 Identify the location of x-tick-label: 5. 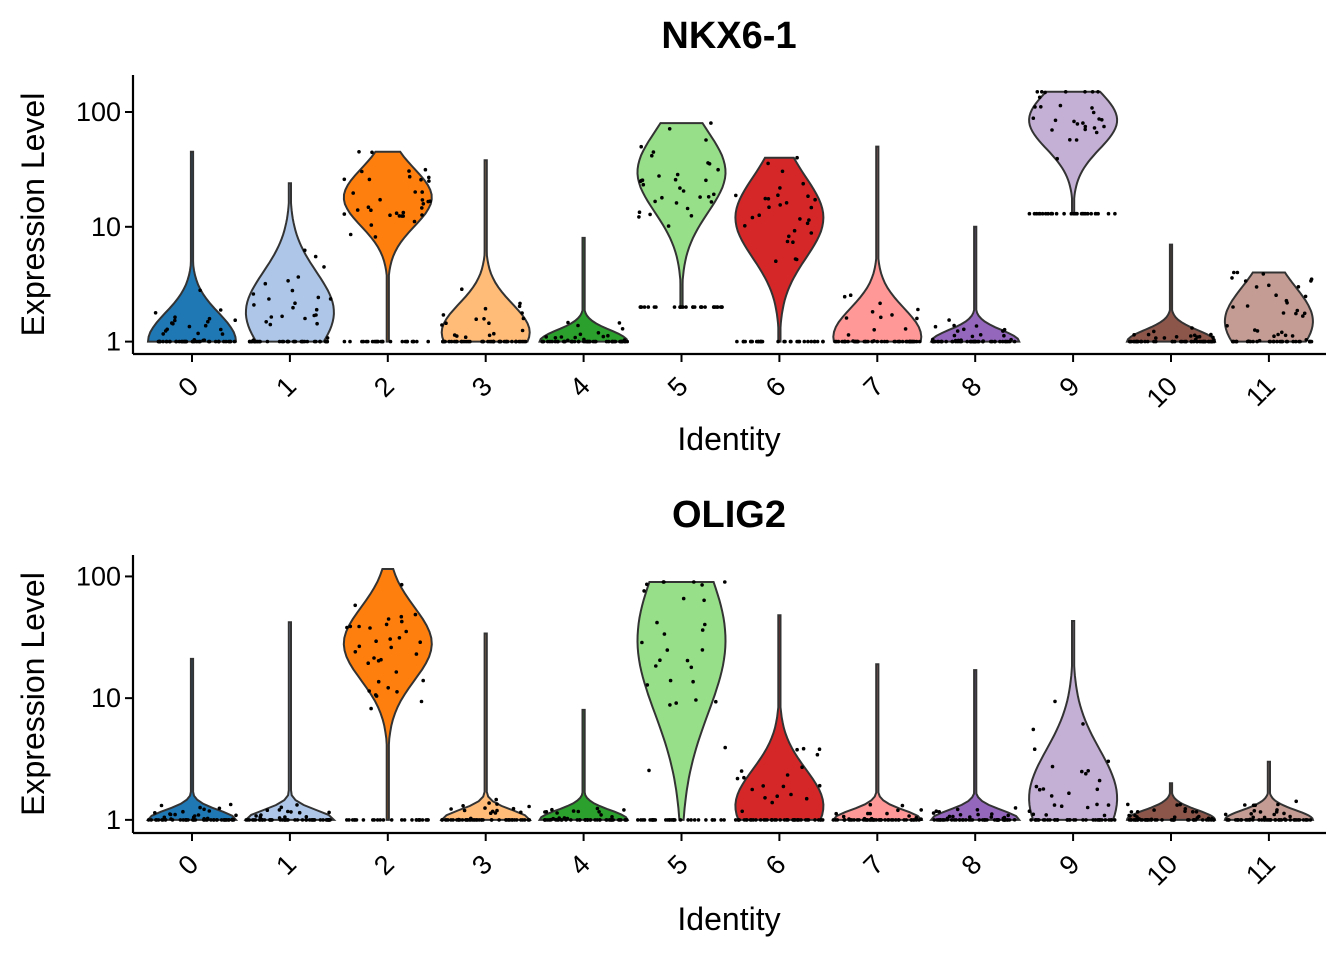
(678, 387).